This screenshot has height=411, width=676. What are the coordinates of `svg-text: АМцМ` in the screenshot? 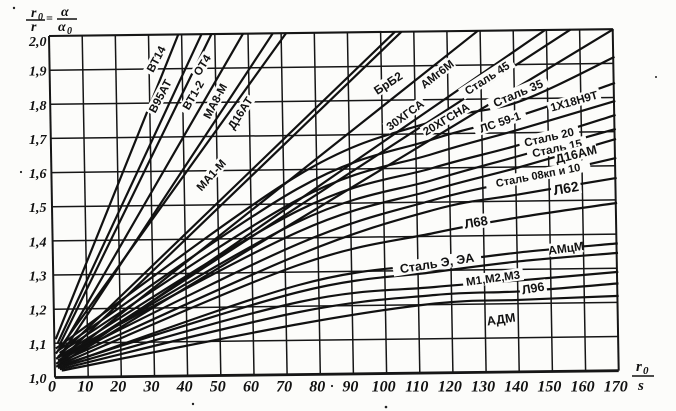 It's located at (566, 248).